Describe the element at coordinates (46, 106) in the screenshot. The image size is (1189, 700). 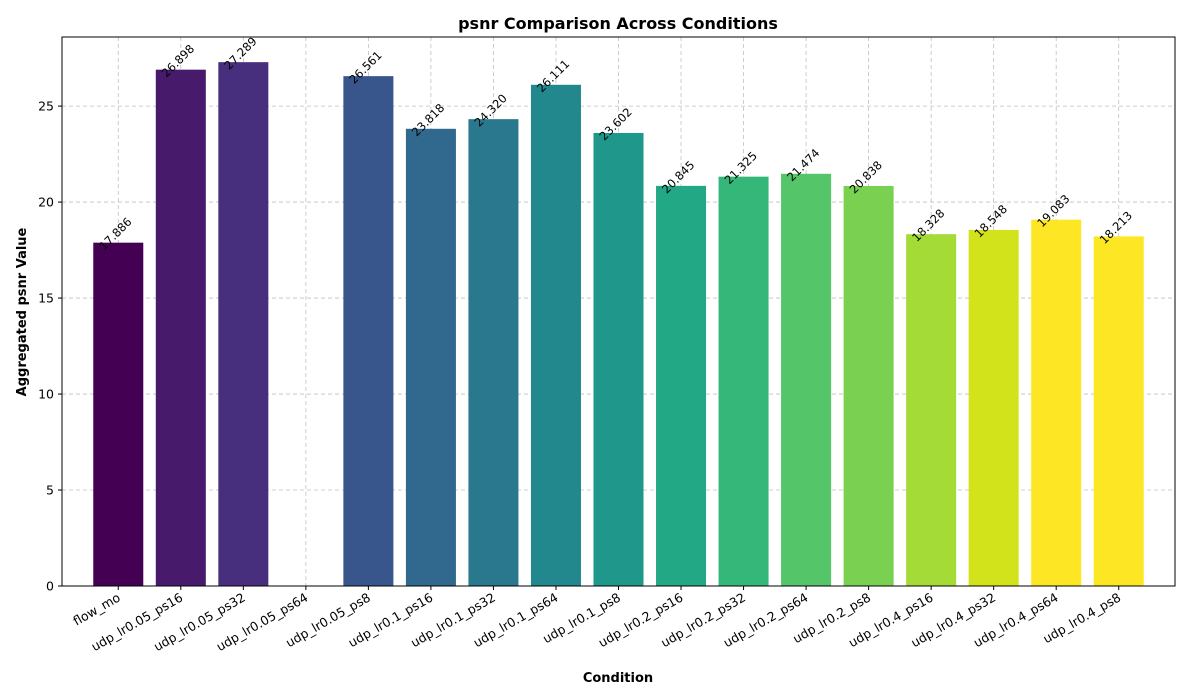
I see `y-tick-label: 25` at that location.